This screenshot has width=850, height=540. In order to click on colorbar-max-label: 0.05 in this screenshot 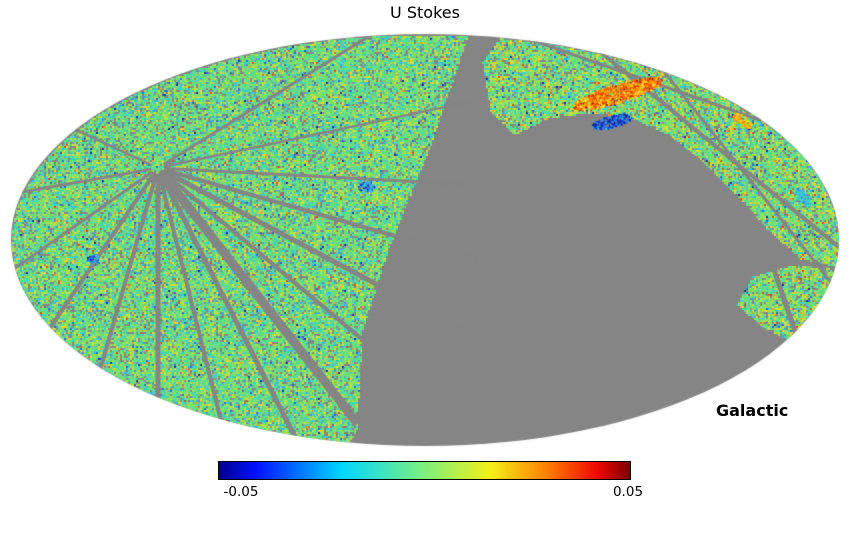, I will do `click(628, 492)`.